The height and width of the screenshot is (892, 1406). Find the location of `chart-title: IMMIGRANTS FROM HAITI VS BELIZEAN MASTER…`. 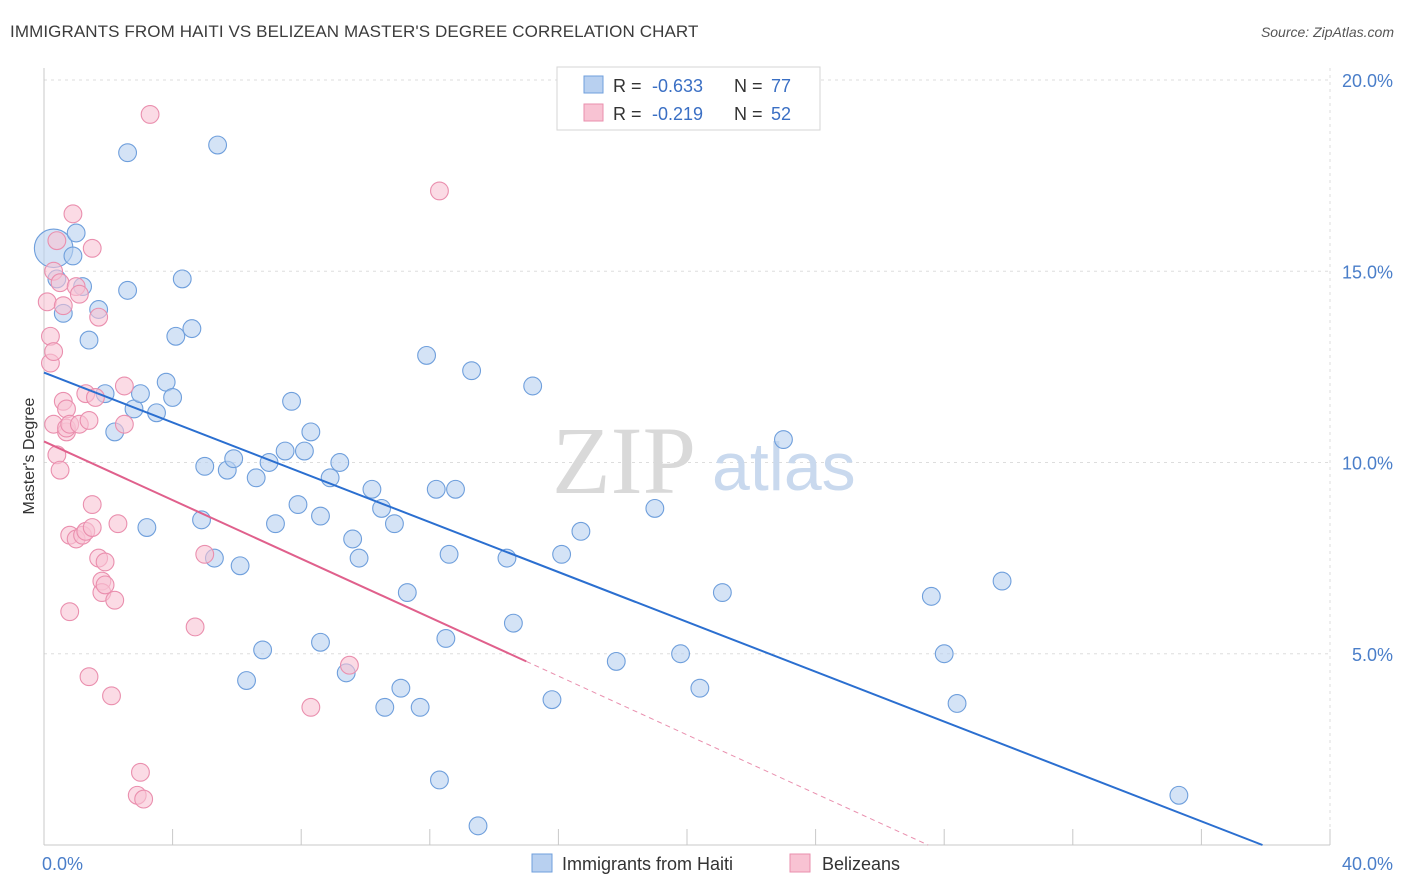

chart-title: IMMIGRANTS FROM HAITI VS BELIZEAN MASTER… is located at coordinates (354, 31).